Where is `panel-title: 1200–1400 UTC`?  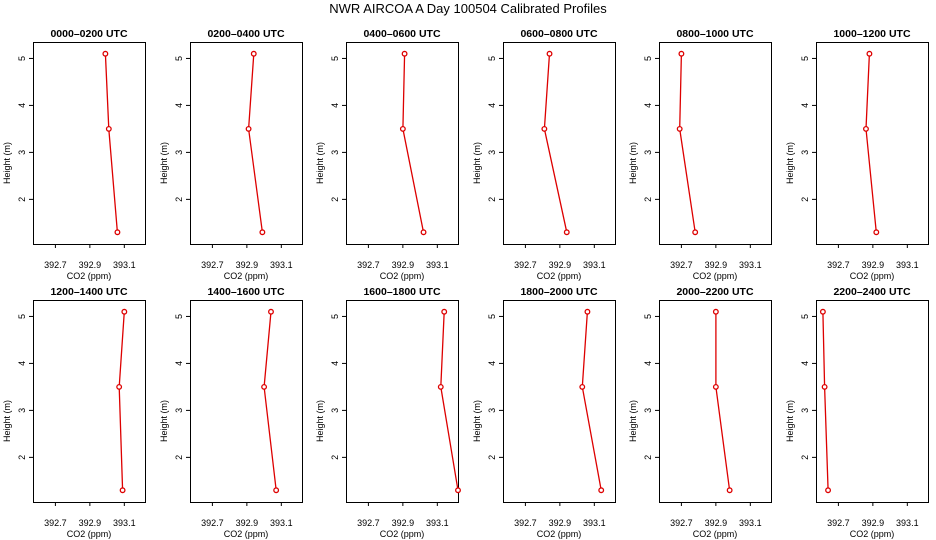
panel-title: 1200–1400 UTC is located at coordinates (88, 292).